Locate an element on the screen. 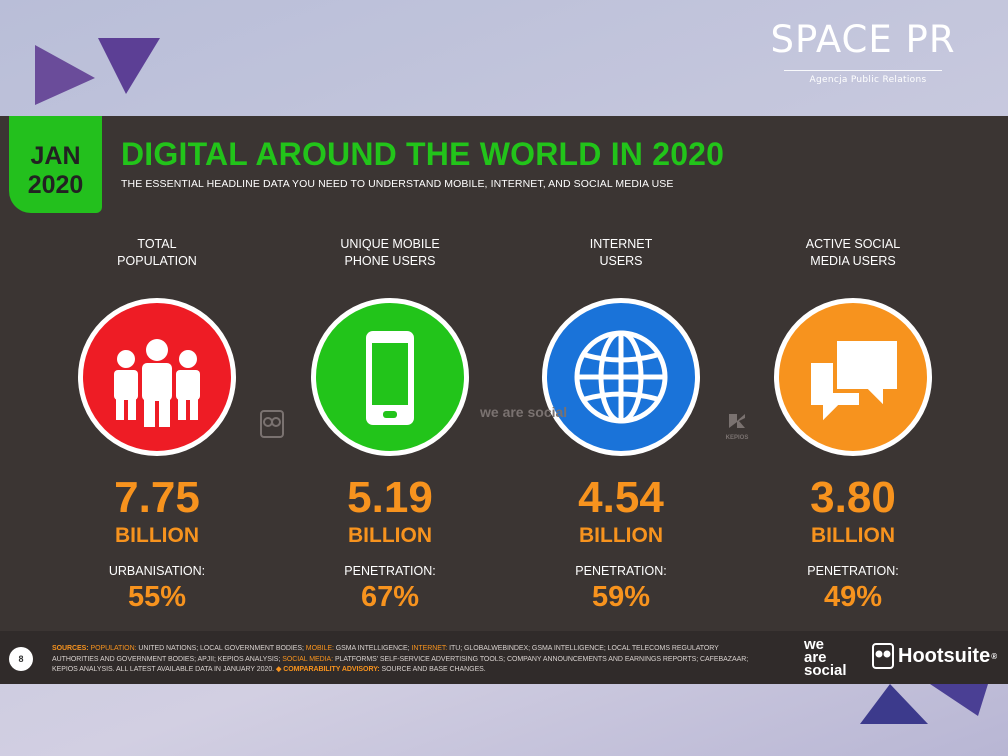  stat-subvalue: 59% is located at coordinates (621, 597).